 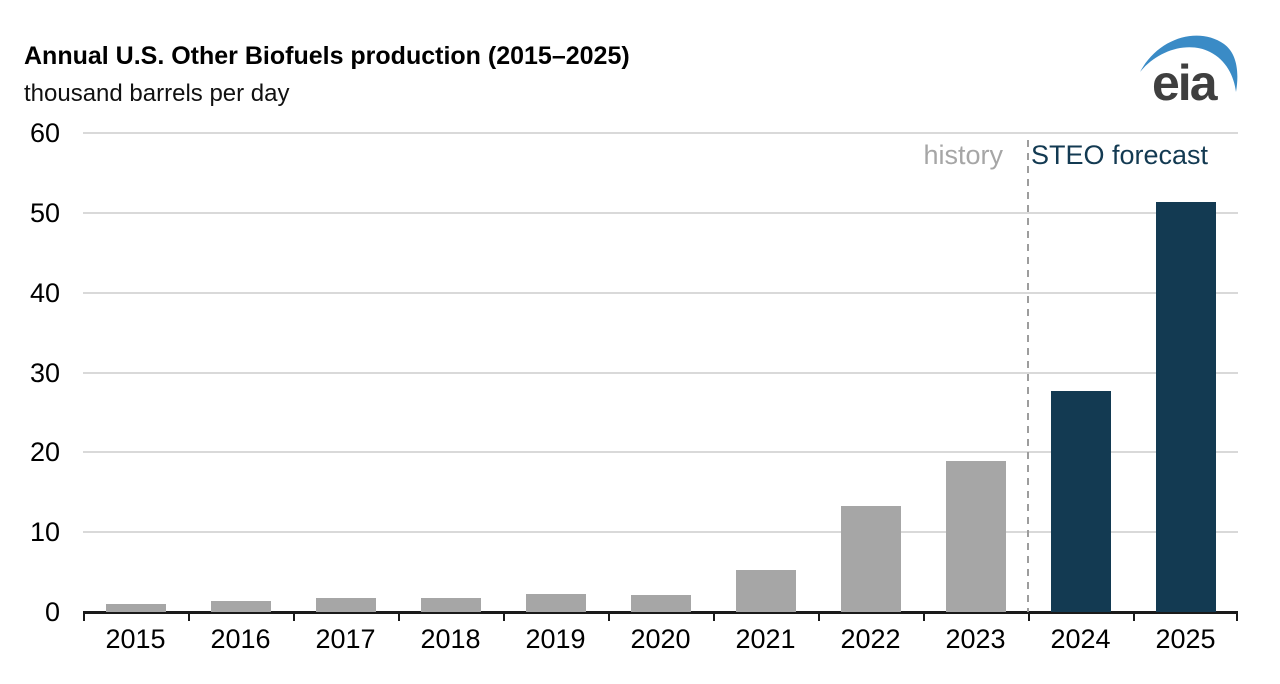 I want to click on gridline-y60, so click(x=660, y=133).